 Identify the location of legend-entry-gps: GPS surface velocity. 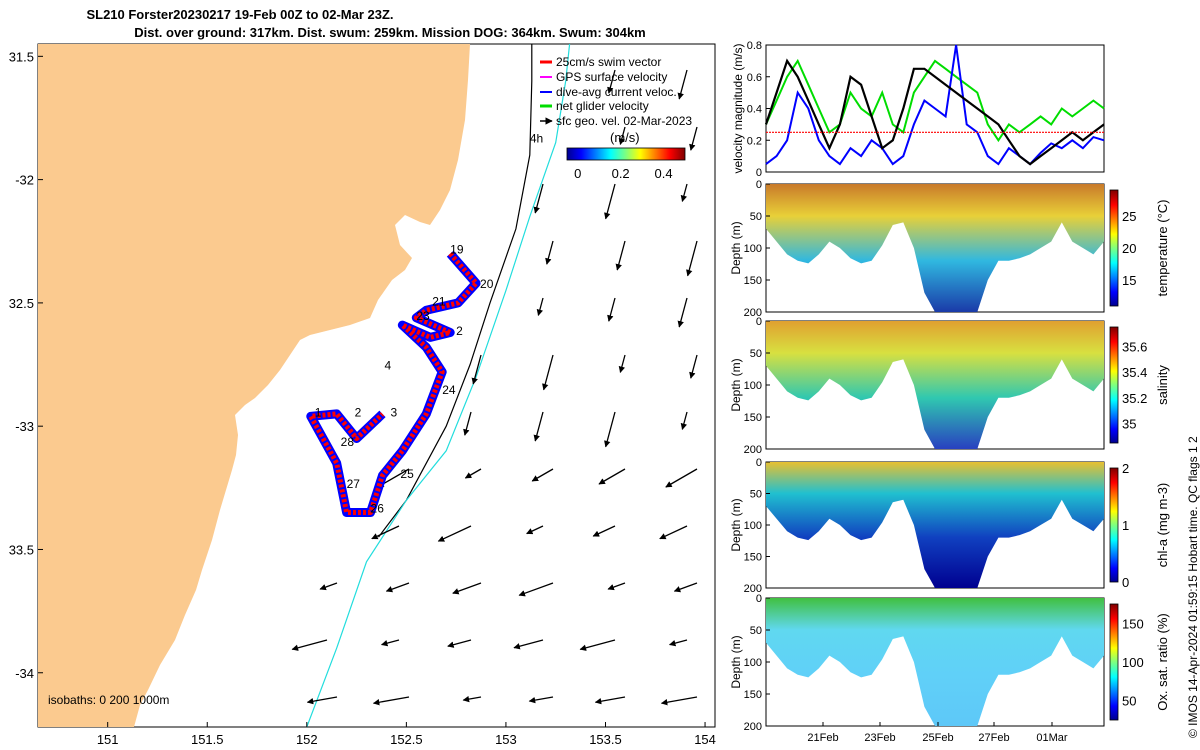
(611, 77).